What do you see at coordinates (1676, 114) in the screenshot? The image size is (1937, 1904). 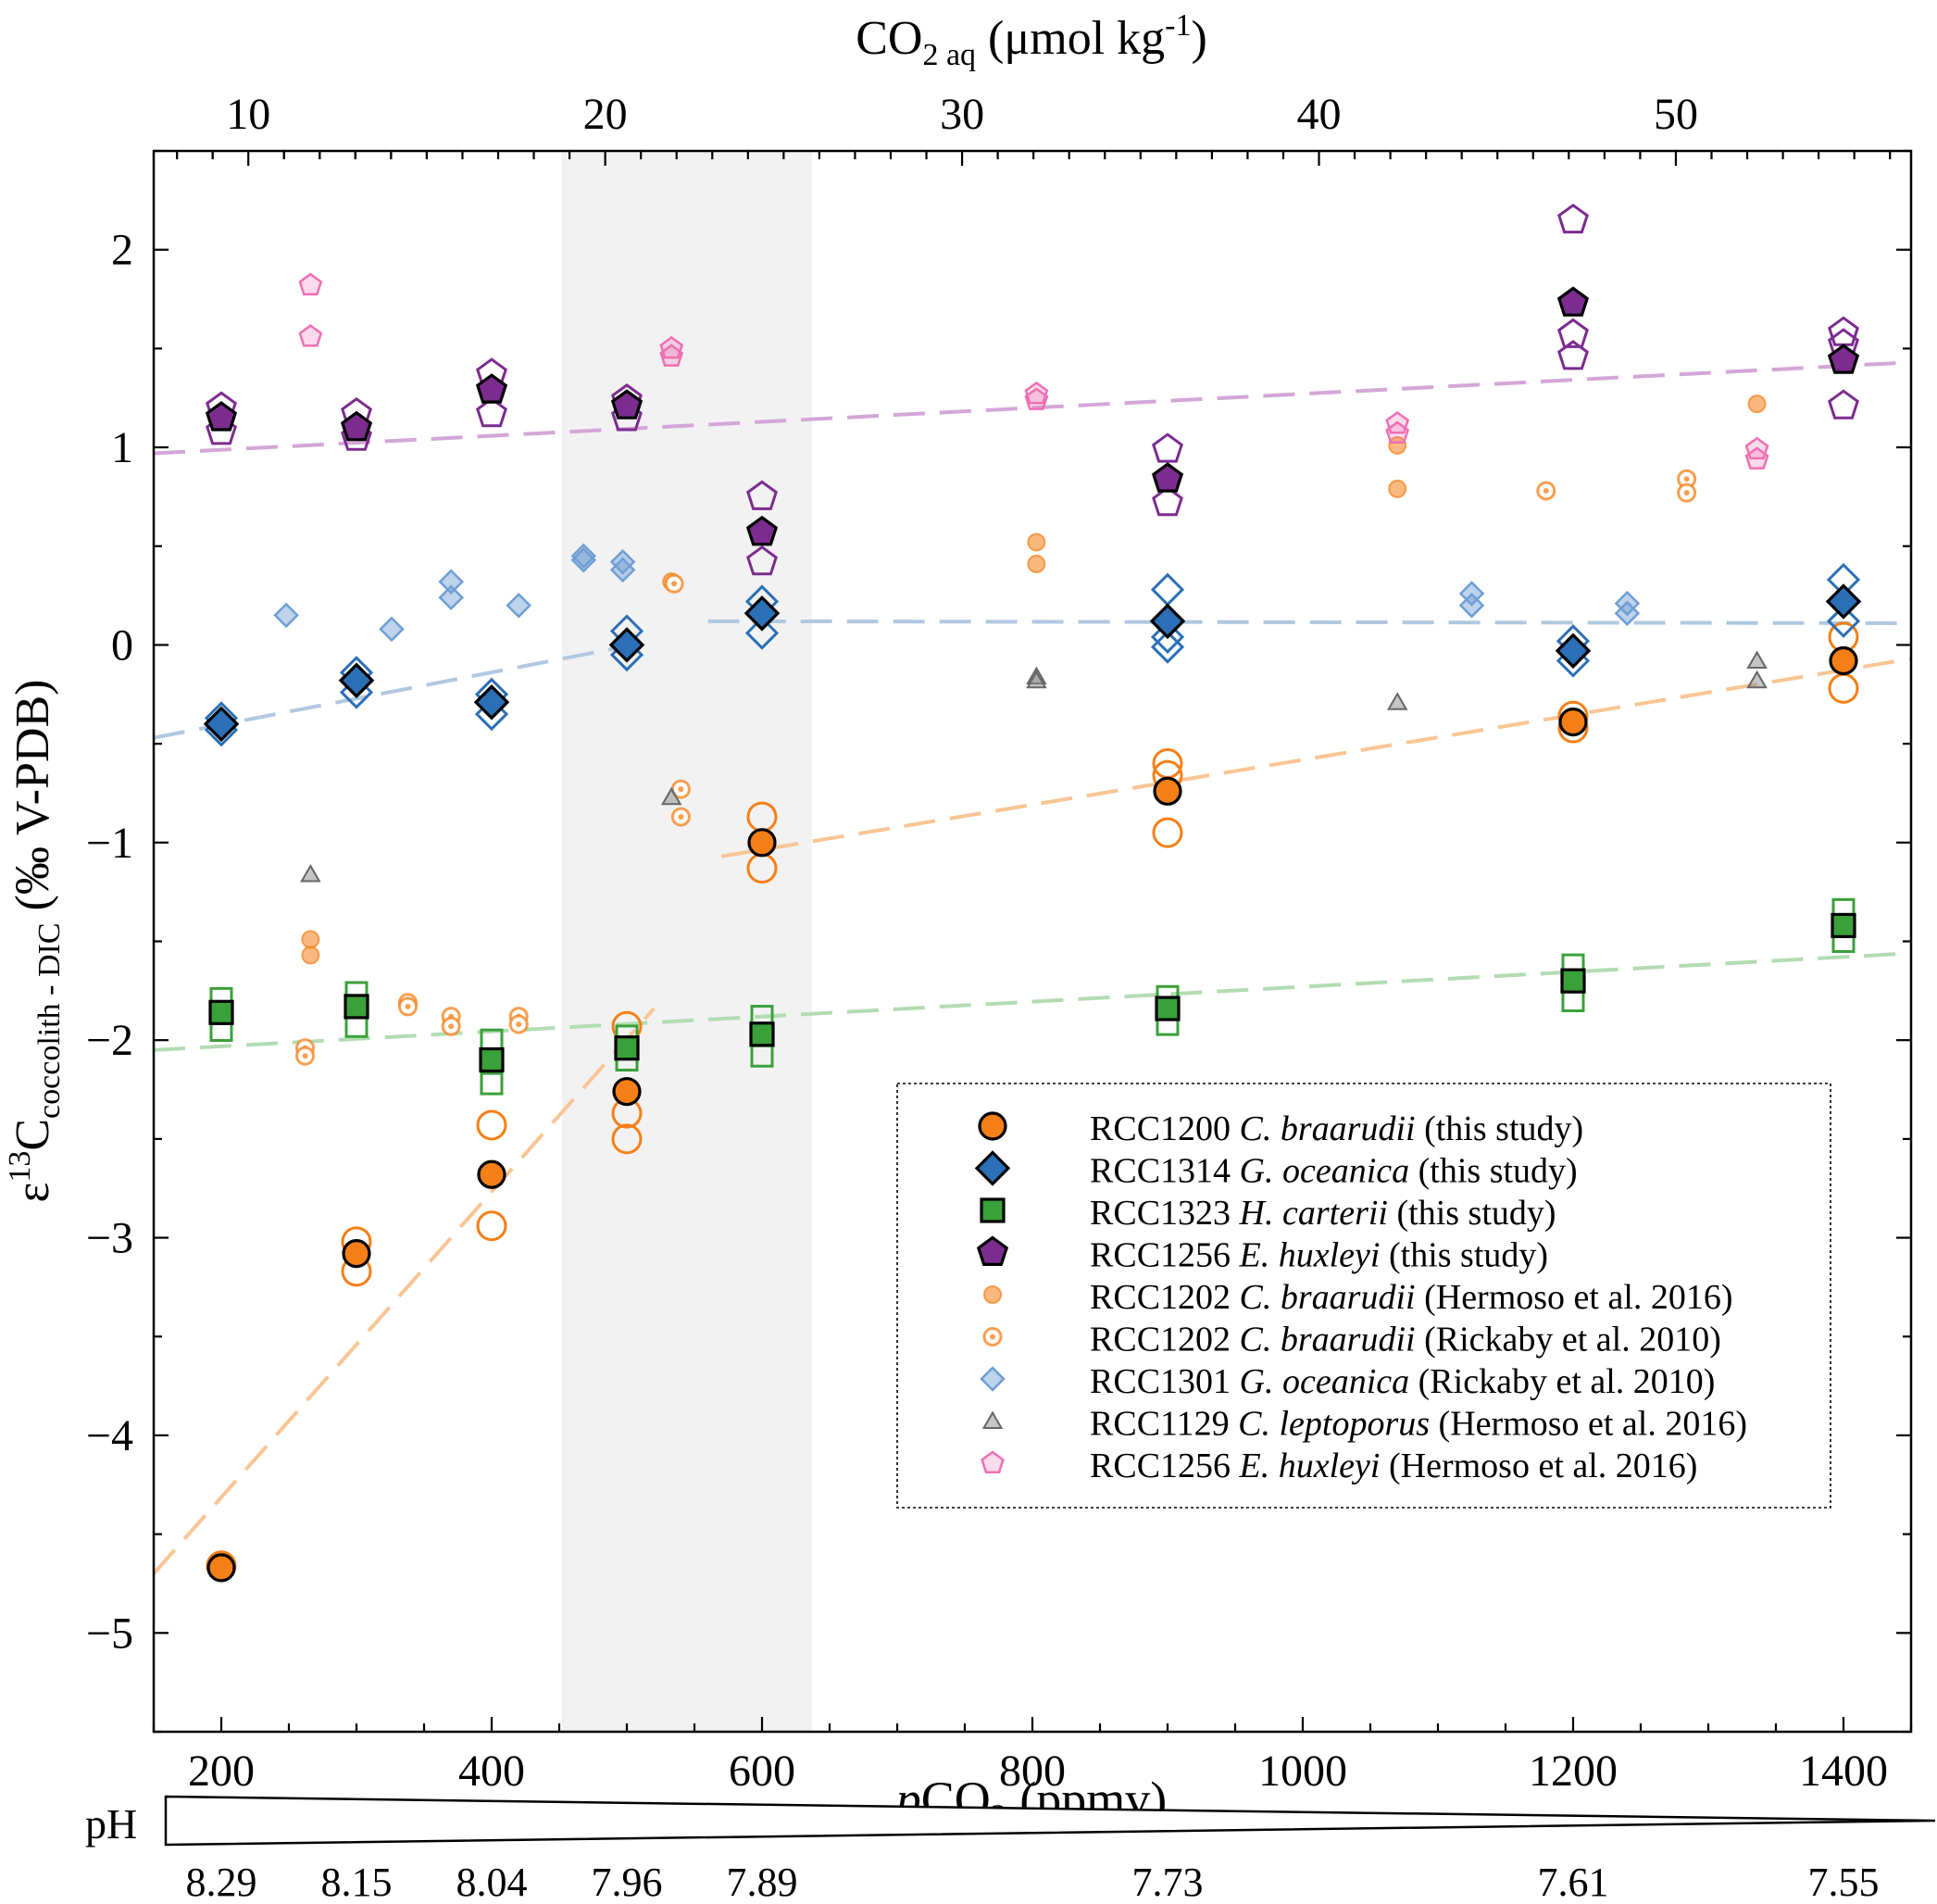 I see `top-tick-label: 50` at bounding box center [1676, 114].